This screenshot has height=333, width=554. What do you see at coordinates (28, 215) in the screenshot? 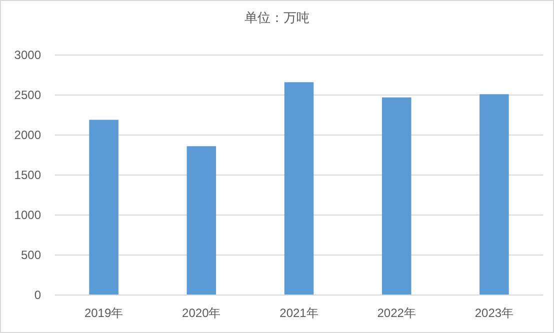
I see `y-tick-label: 1000` at bounding box center [28, 215].